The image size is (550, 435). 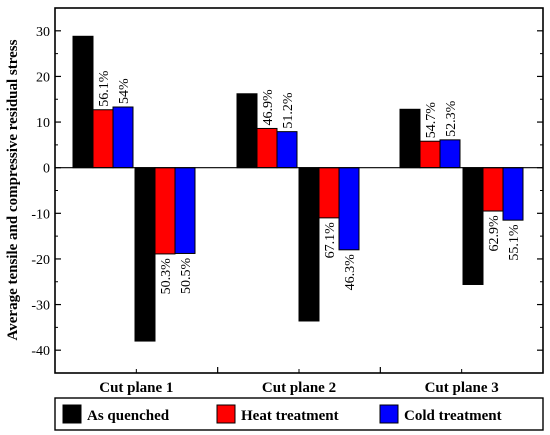 I want to click on data-label: 54.7%, so click(x=431, y=120).